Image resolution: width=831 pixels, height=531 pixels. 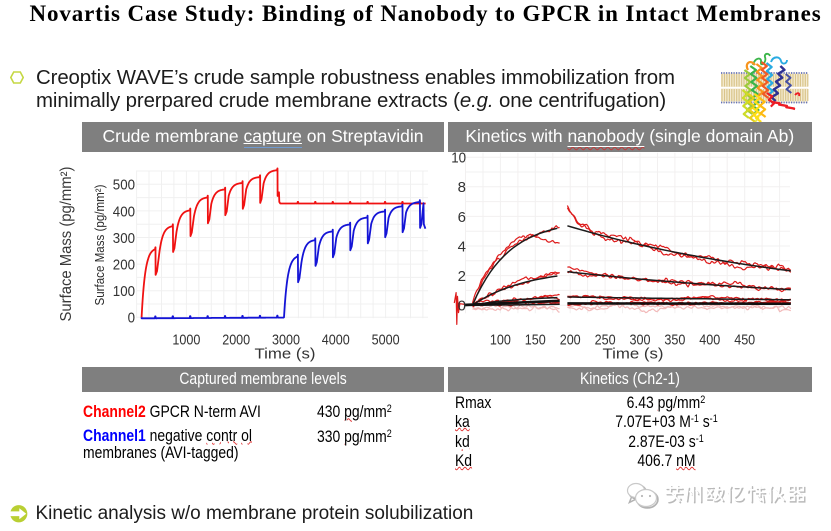 What do you see at coordinates (462, 187) in the screenshot?
I see `svg-text: 8` at bounding box center [462, 187].